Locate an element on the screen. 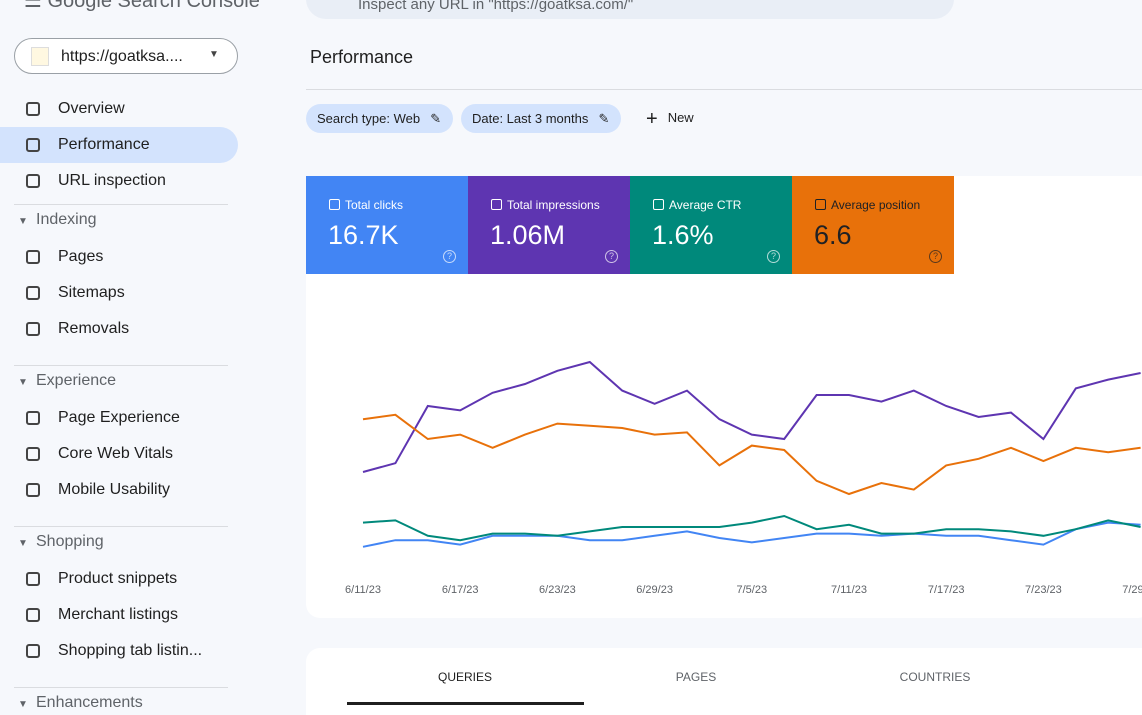 This screenshot has height=715, width=1142. product-label: Google Search Console is located at coordinates (153, 6).